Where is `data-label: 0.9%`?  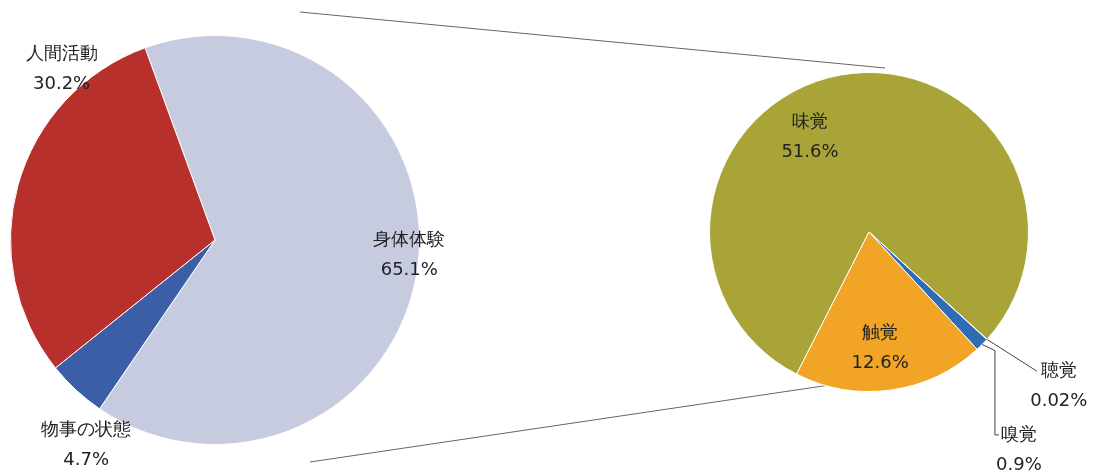 data-label: 0.9% is located at coordinates (1019, 462).